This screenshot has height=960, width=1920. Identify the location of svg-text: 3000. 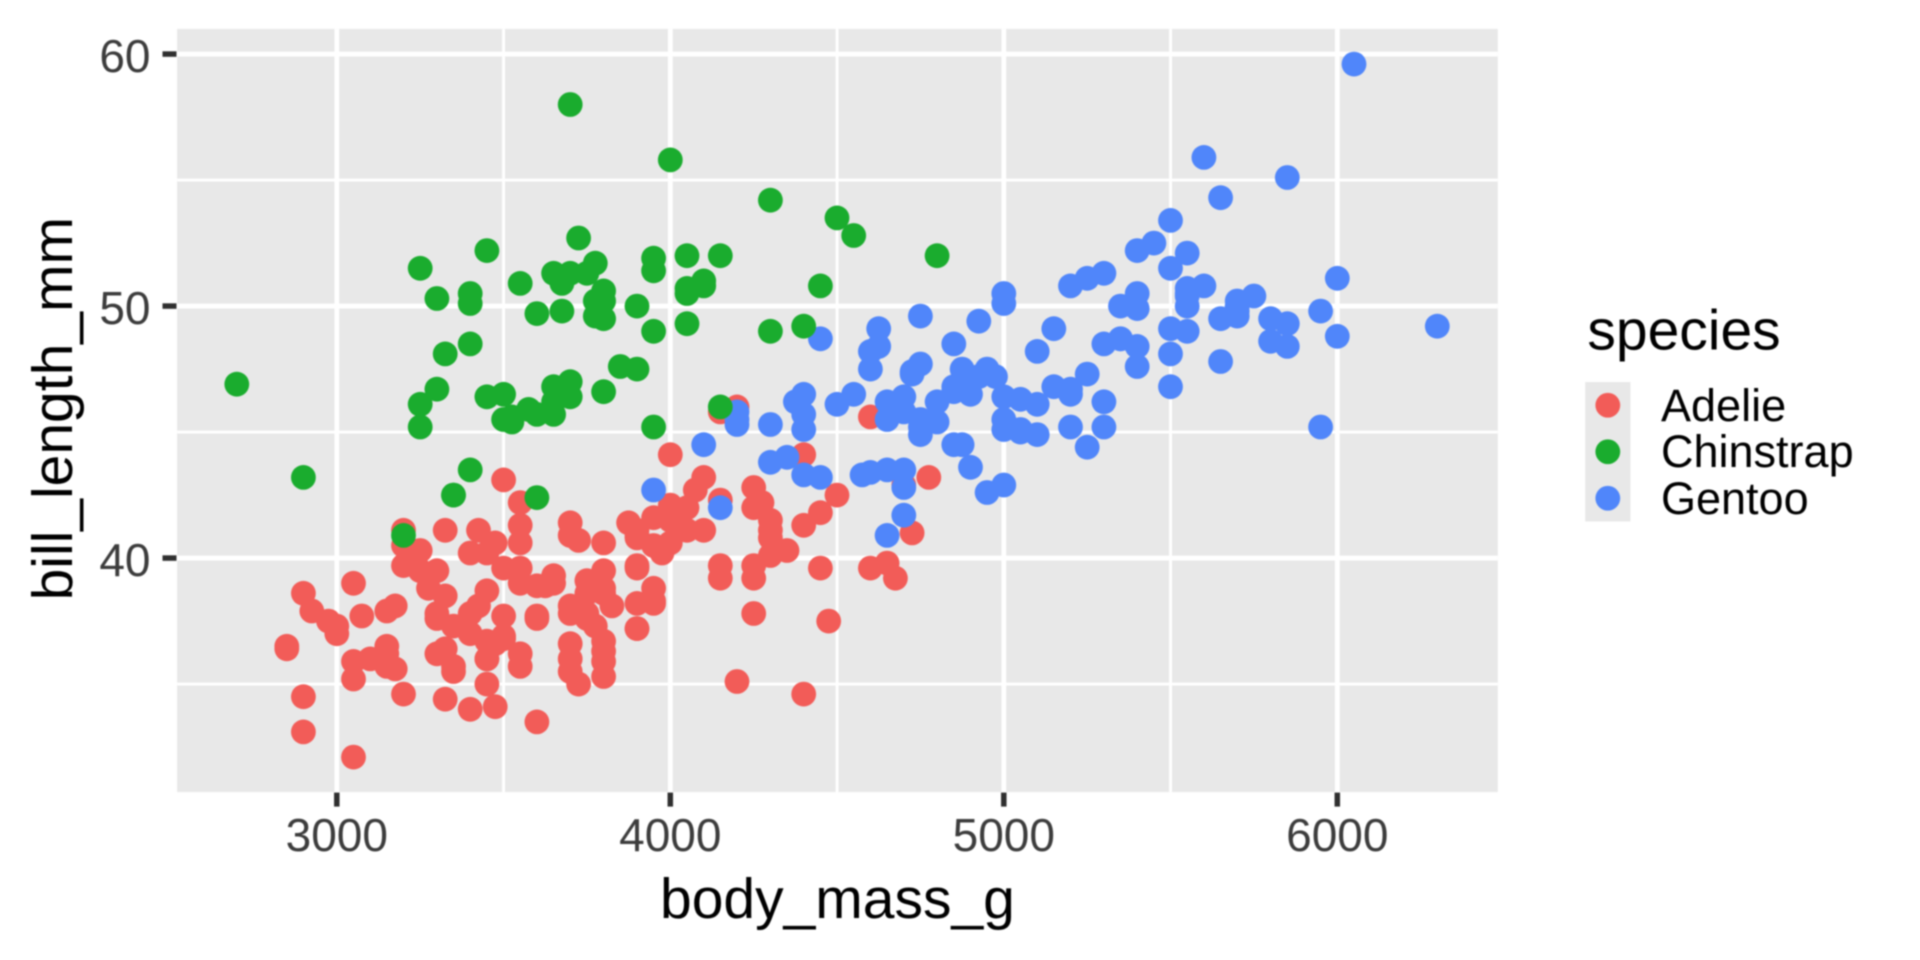
(337, 835).